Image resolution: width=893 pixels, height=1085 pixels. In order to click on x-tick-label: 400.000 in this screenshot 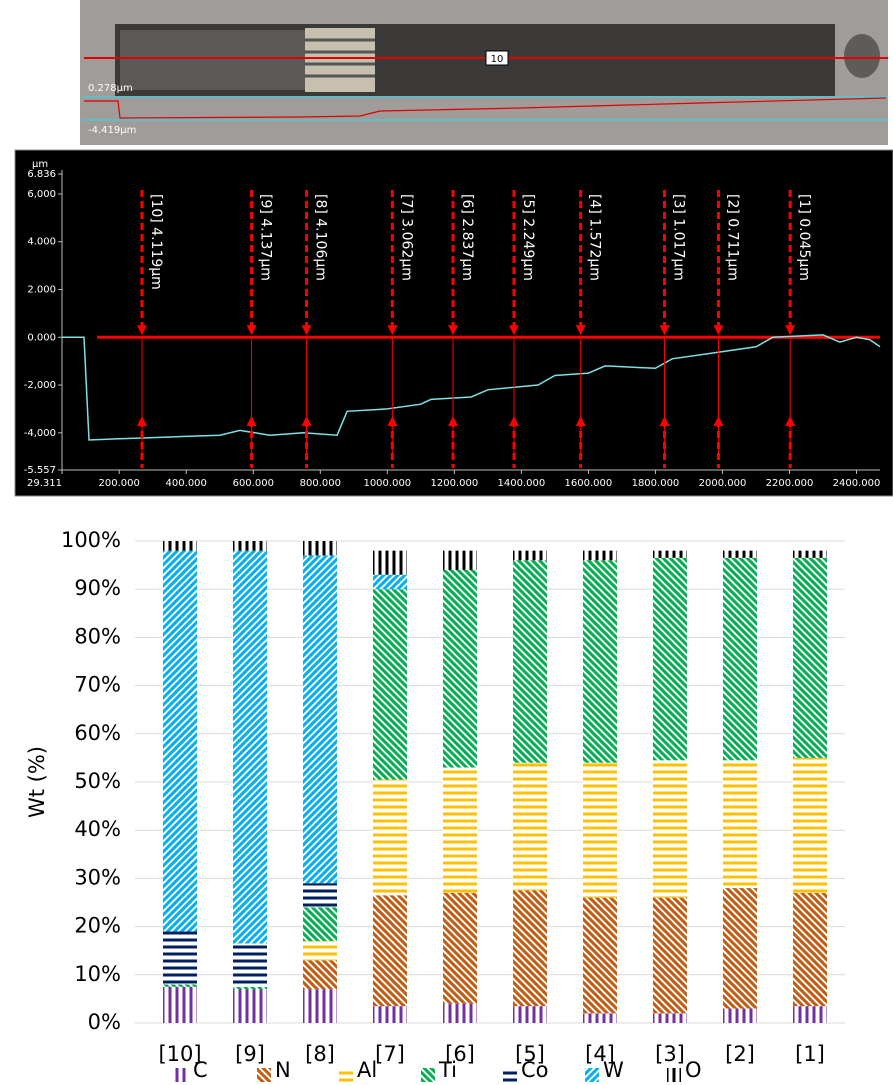, I will do `click(186, 483)`.